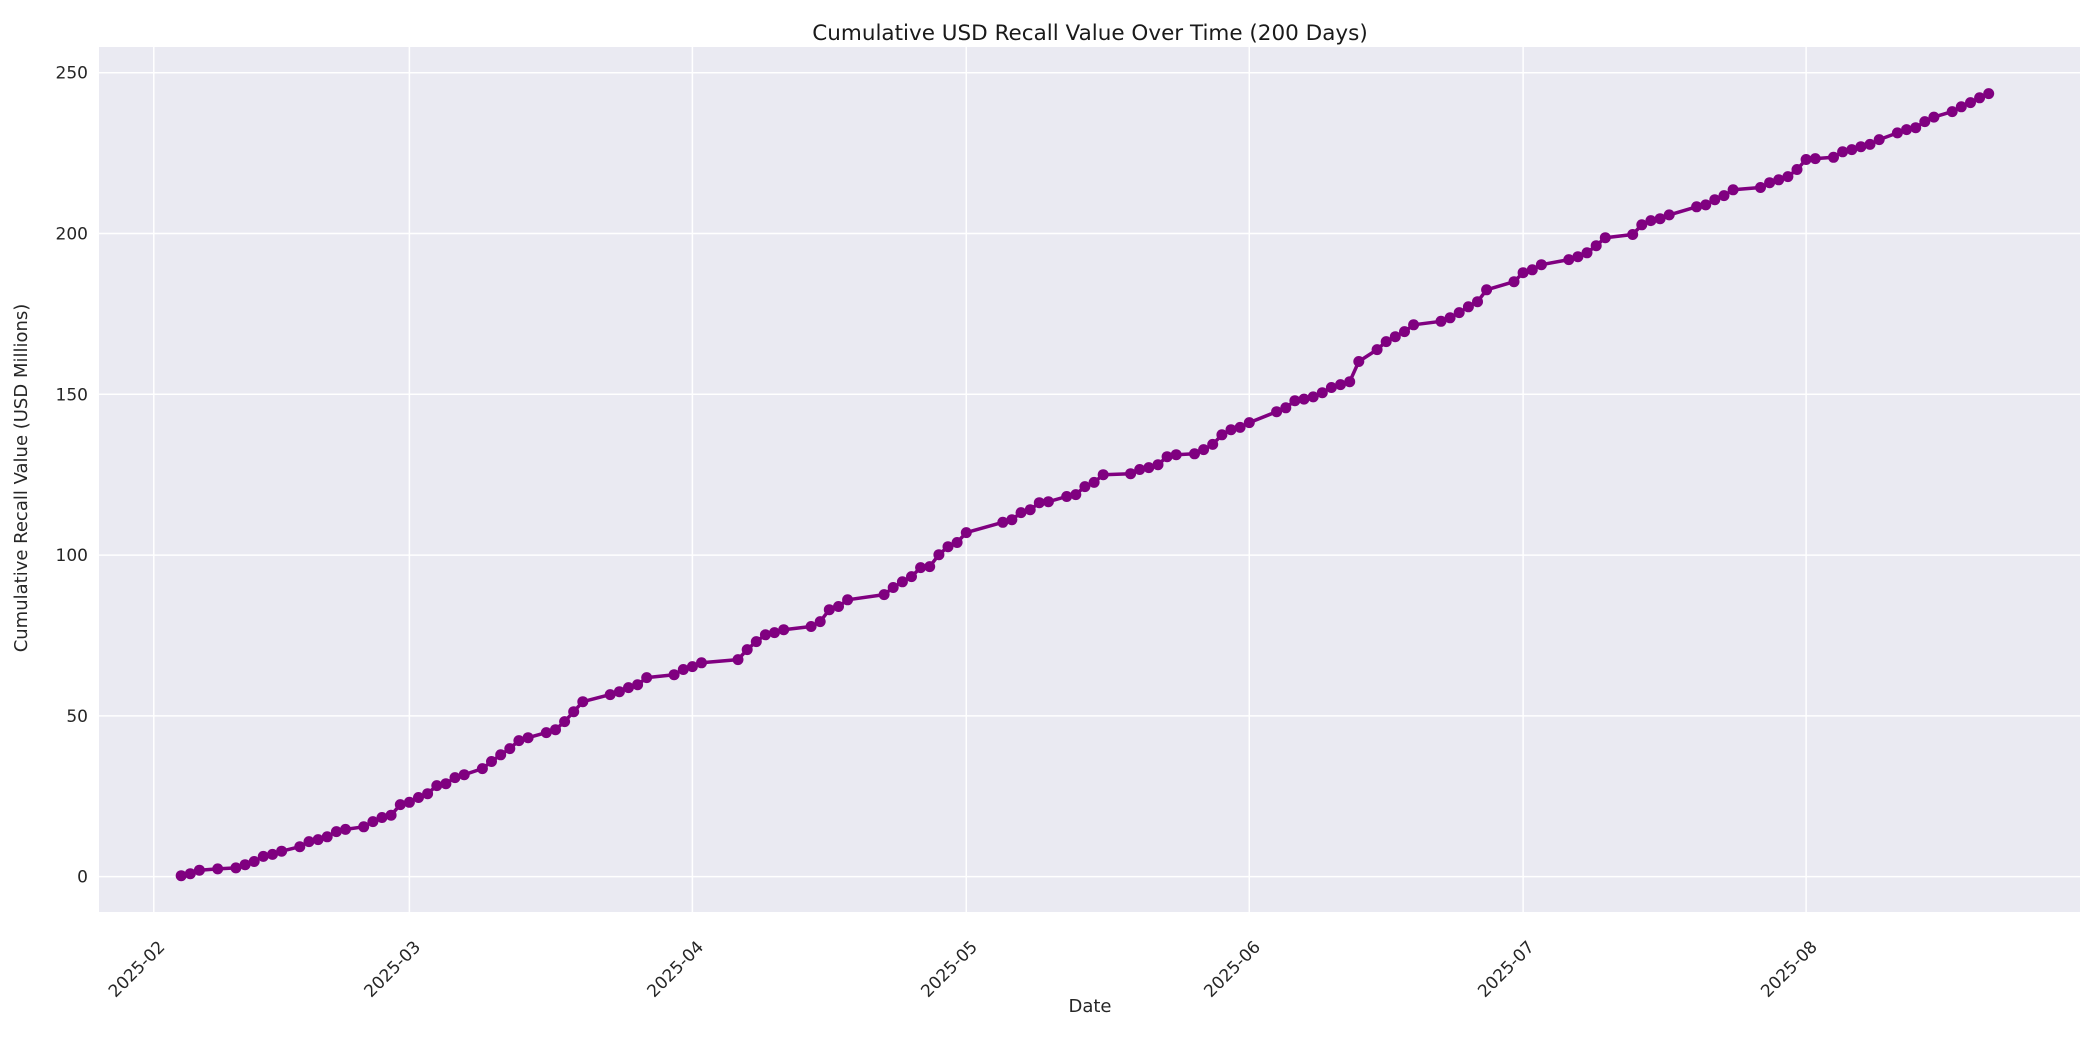  Describe the element at coordinates (82, 878) in the screenshot. I see `y-tick-label: 0` at that location.